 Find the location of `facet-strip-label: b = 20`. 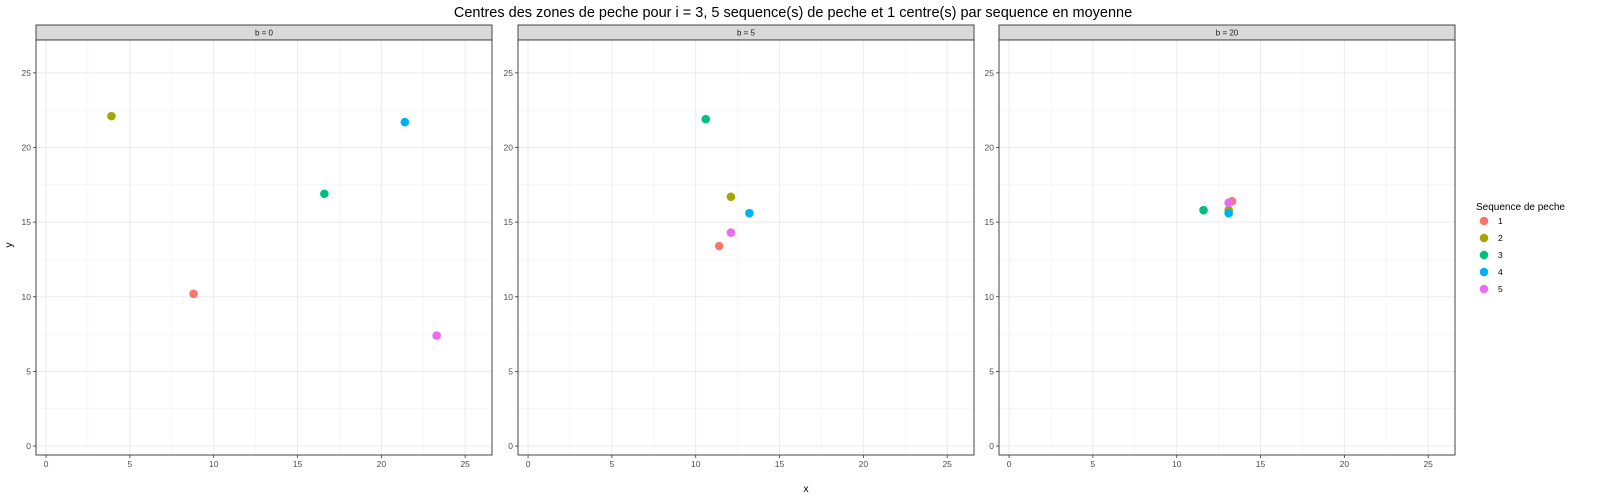

facet-strip-label: b = 20 is located at coordinates (1227, 33).